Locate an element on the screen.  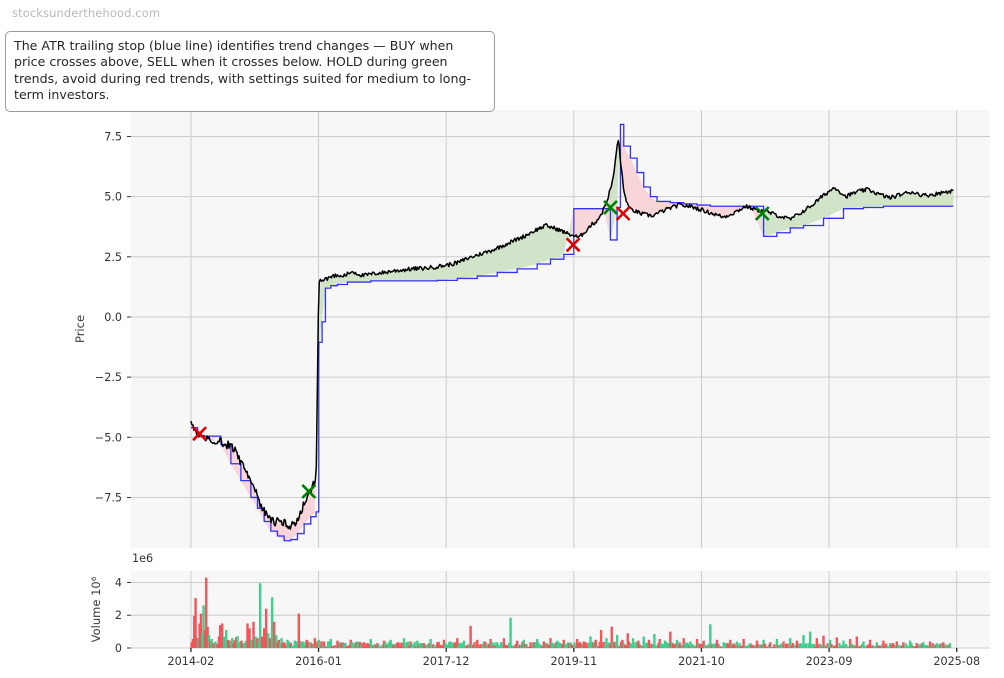
sell-signal-marker is located at coordinates (623, 213).